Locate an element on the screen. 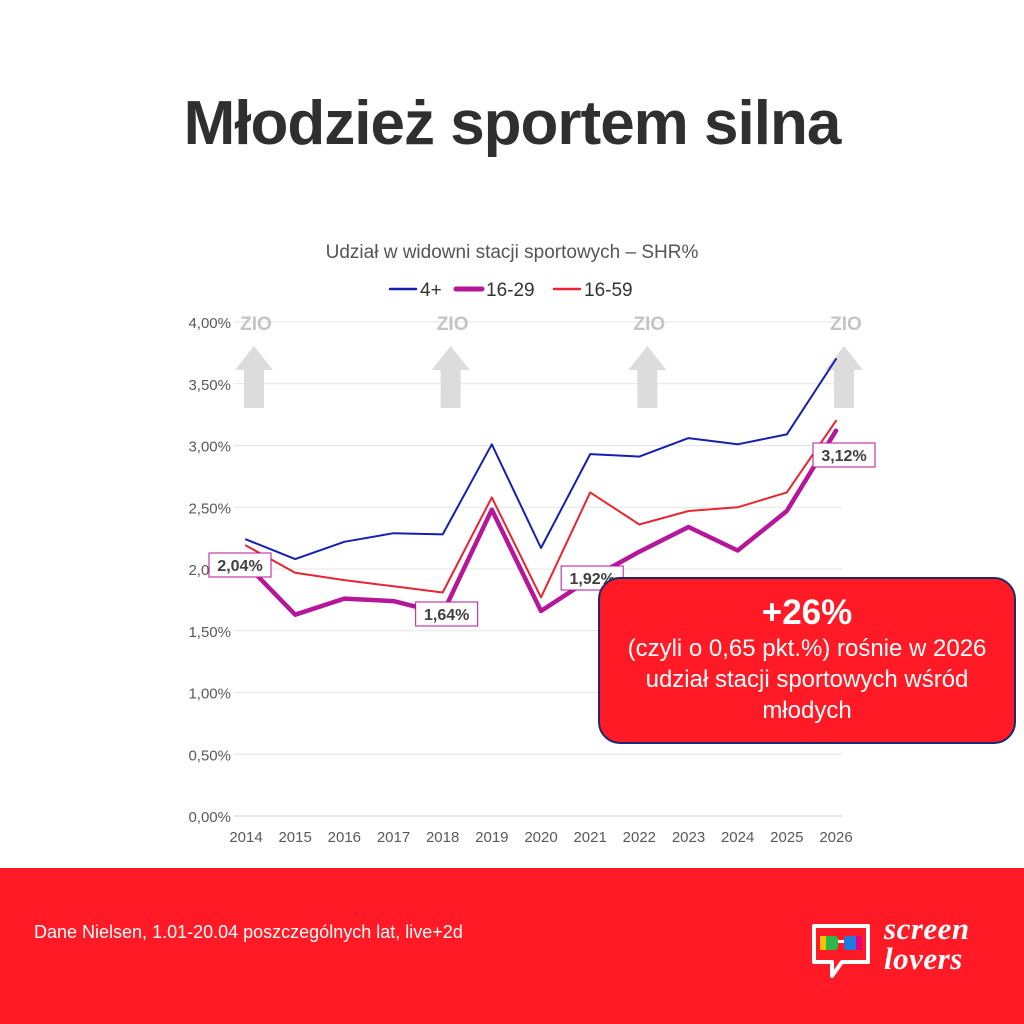 The height and width of the screenshot is (1024, 1024). x-tick-label: 2026 is located at coordinates (835, 837).